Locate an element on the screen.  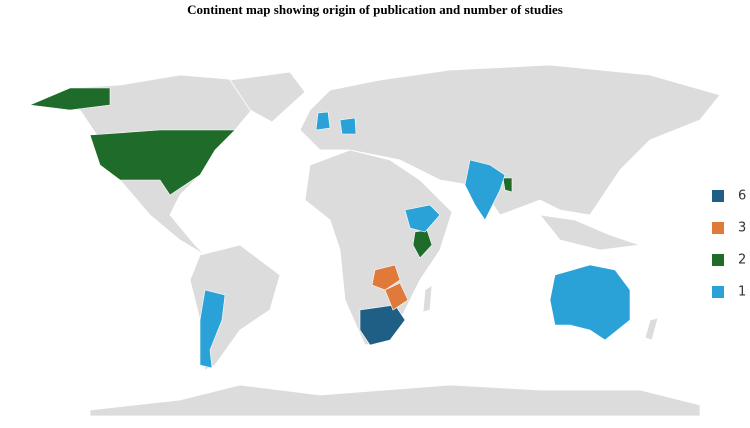
legend-label: 1 is located at coordinates (742, 292).